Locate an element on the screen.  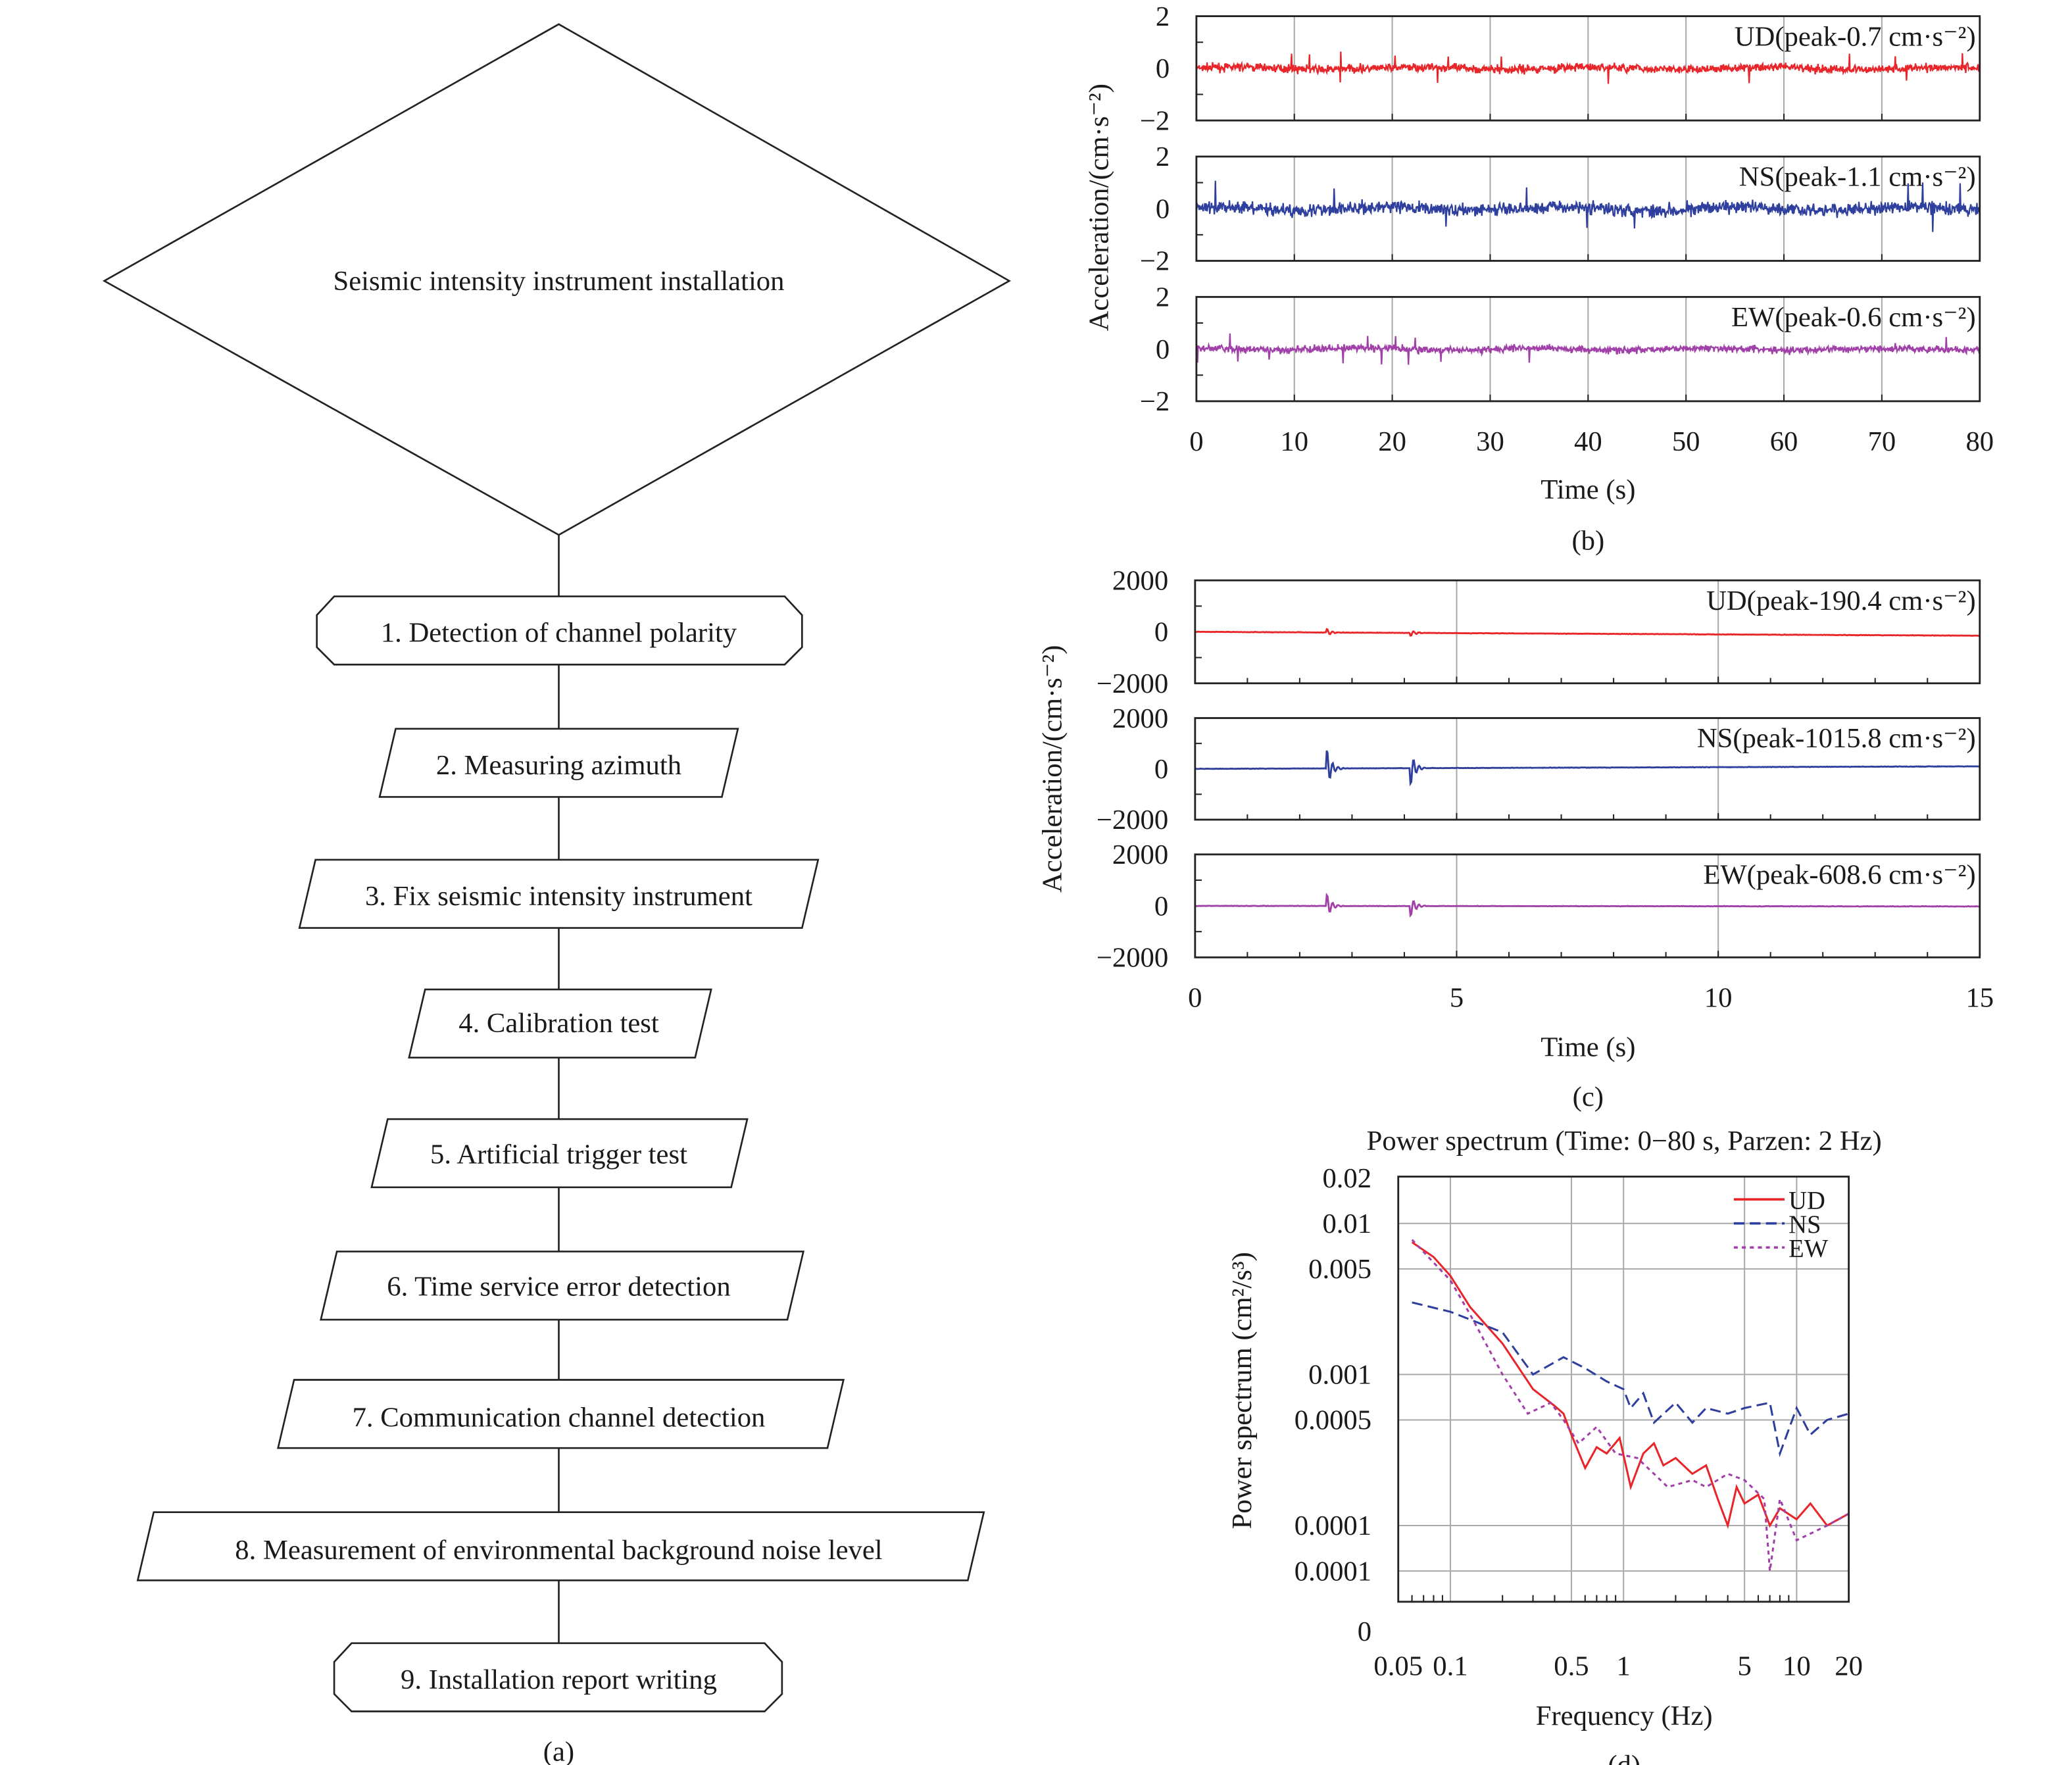
panel-b-xlabel: Time (s) is located at coordinates (1588, 489).